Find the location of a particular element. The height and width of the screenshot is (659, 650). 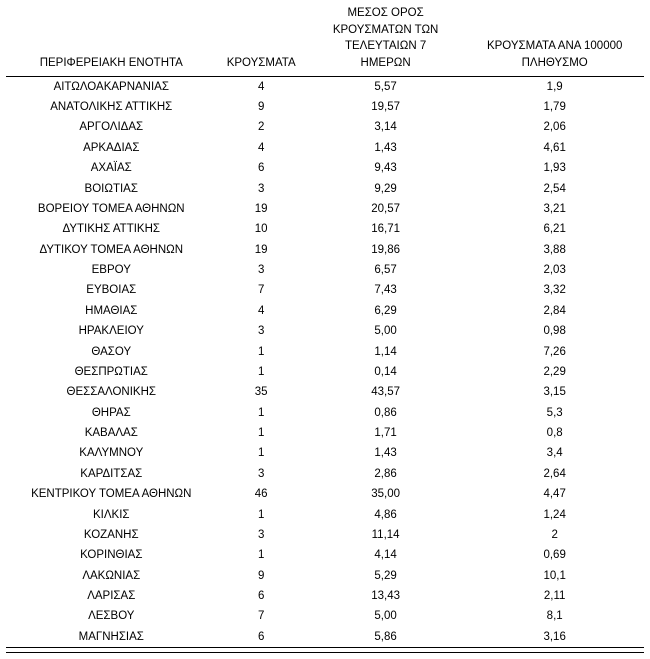

table-row: ΛΕΣΒΟΥ 7 5,00 8,1 is located at coordinates (325, 616).